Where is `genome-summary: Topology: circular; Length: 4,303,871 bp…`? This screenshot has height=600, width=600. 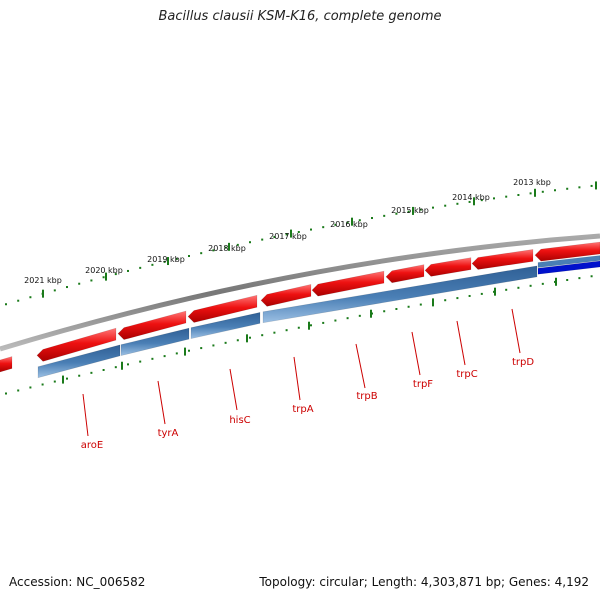 genome-summary: Topology: circular; Length: 4,303,871 bp… is located at coordinates (424, 582).